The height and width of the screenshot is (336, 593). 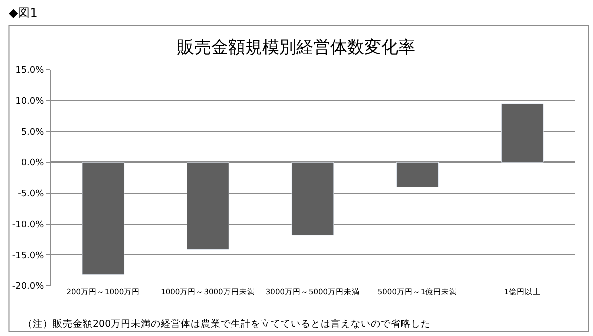 I want to click on y-tick-label: -20.0%, so click(x=28, y=287).